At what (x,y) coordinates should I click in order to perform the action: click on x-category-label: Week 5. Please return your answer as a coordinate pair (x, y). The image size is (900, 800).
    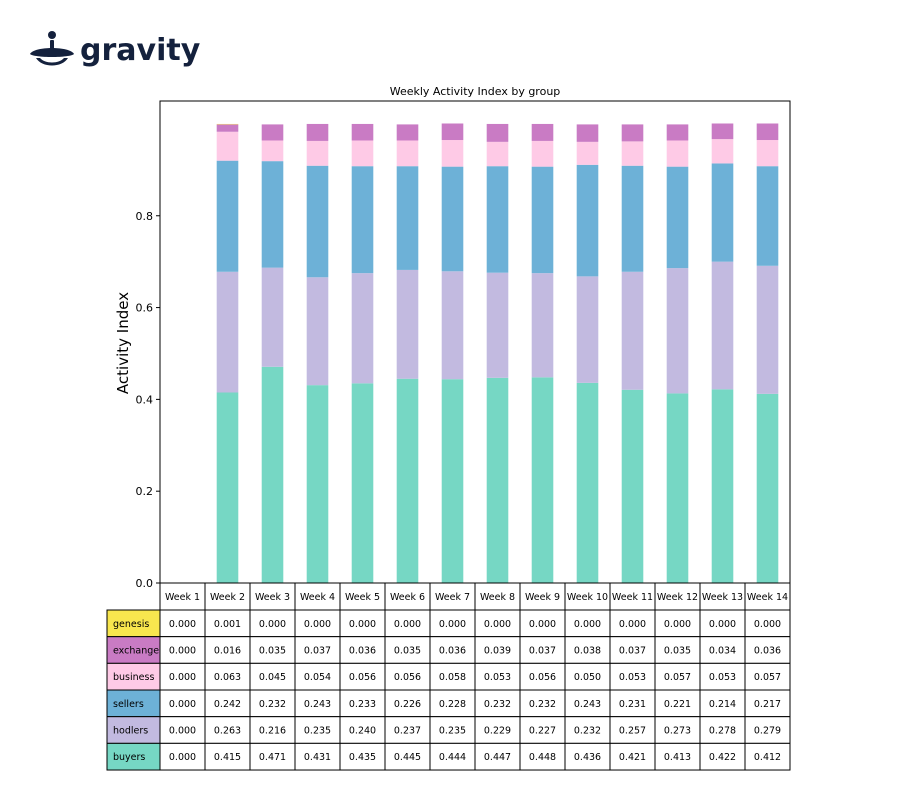
    Looking at the image, I should click on (362, 597).